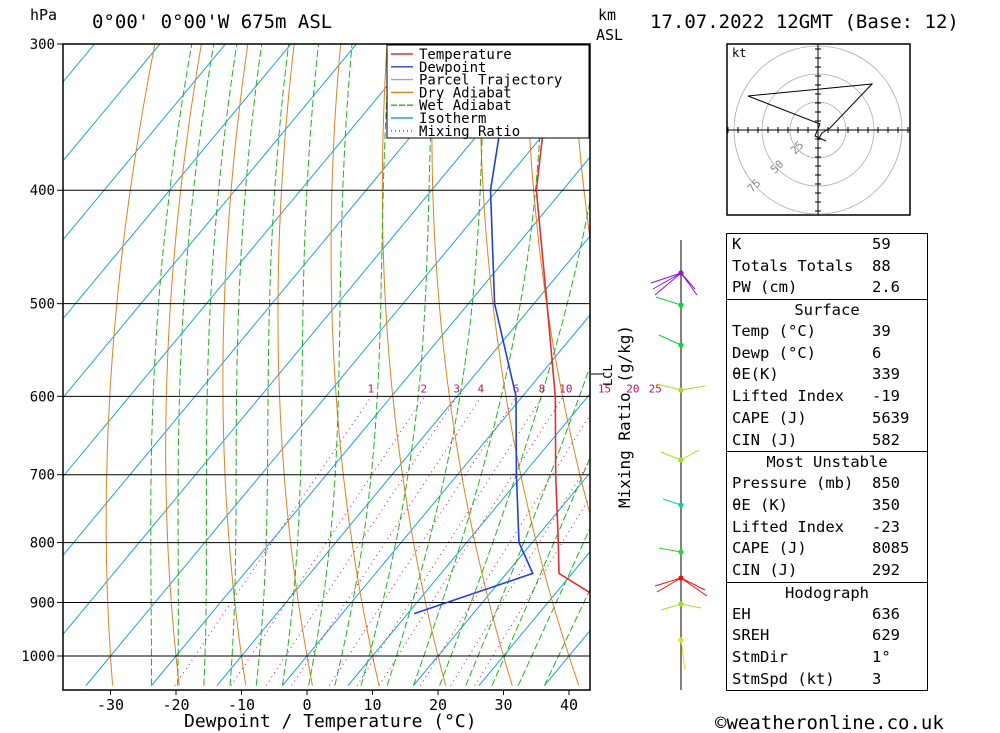 This screenshot has width=1000, height=733. Describe the element at coordinates (424, 388) in the screenshot. I see `mixing-ratio-label: 2` at that location.